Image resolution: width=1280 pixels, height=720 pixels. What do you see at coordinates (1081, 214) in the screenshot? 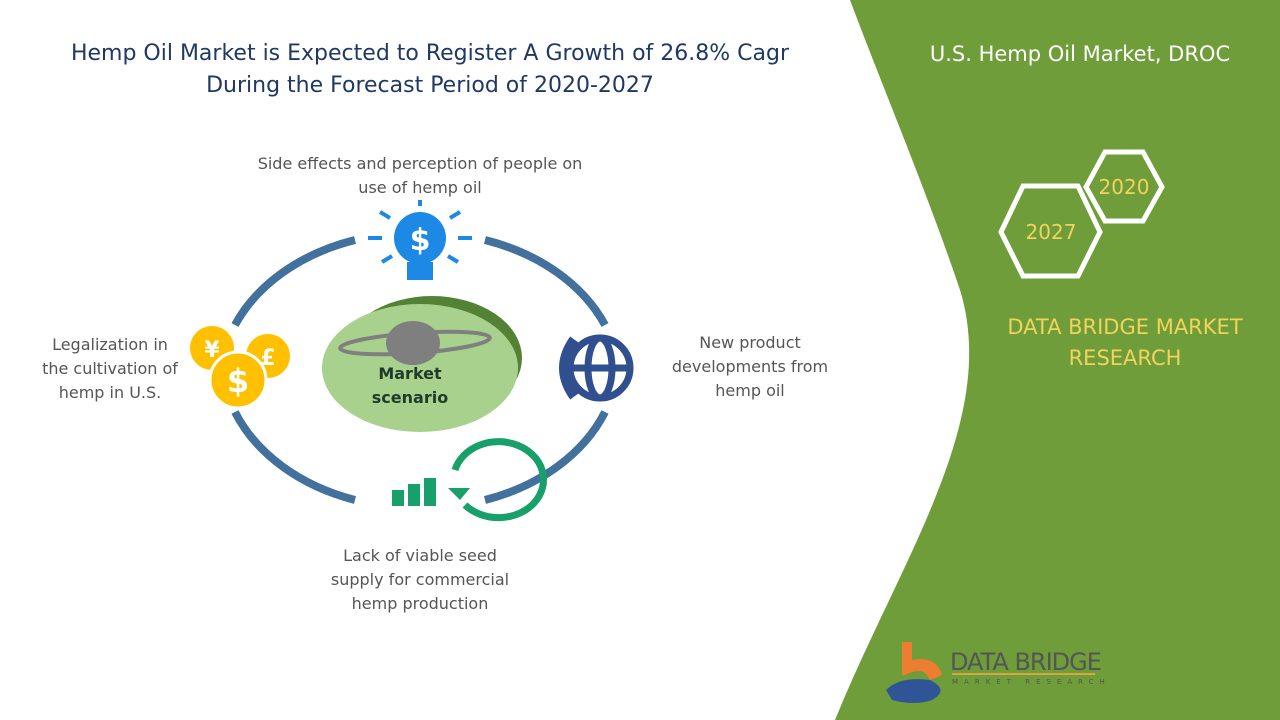
I see `hexagon-icons` at bounding box center [1081, 214].